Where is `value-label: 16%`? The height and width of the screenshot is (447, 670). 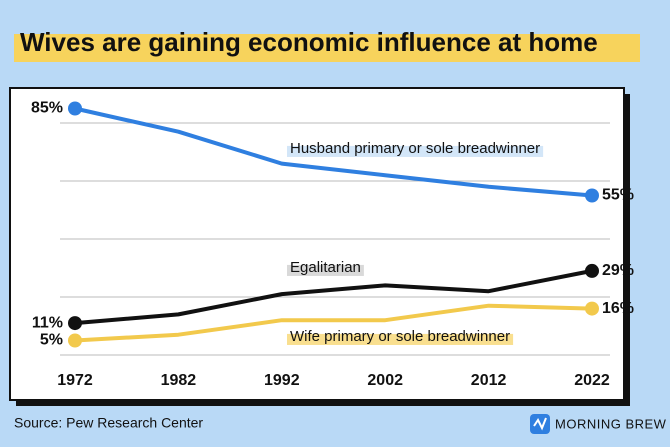
value-label: 16% is located at coordinates (618, 308).